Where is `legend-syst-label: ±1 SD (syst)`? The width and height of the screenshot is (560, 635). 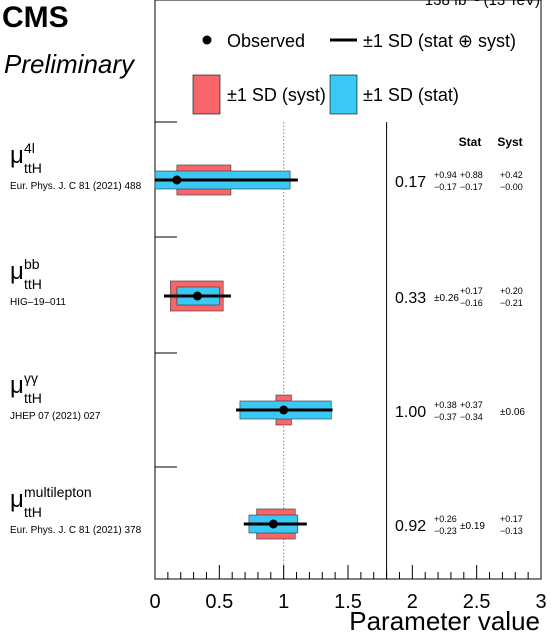 legend-syst-label: ±1 SD (syst) is located at coordinates (276, 95).